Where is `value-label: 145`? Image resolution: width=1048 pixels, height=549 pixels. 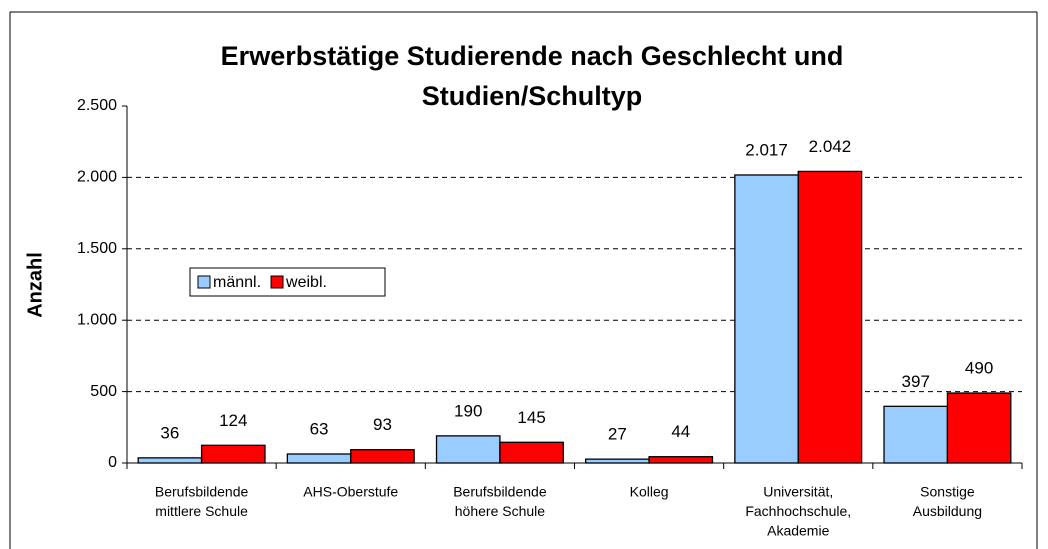 value-label: 145 is located at coordinates (531, 417).